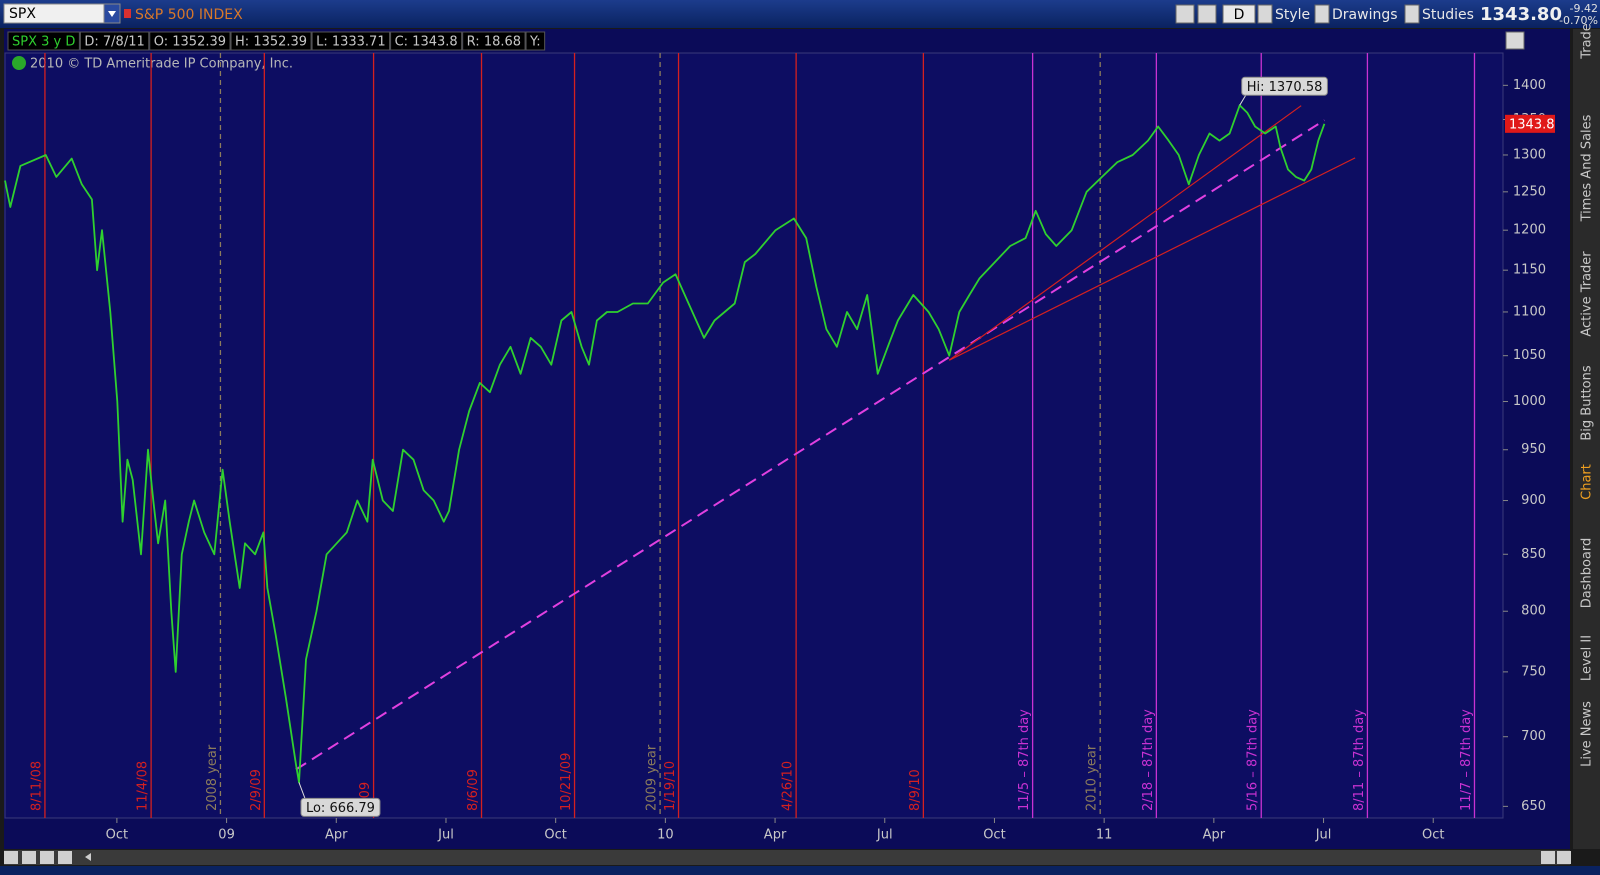  Describe the element at coordinates (1533, 500) in the screenshot. I see `y-tick-label: 900` at that location.